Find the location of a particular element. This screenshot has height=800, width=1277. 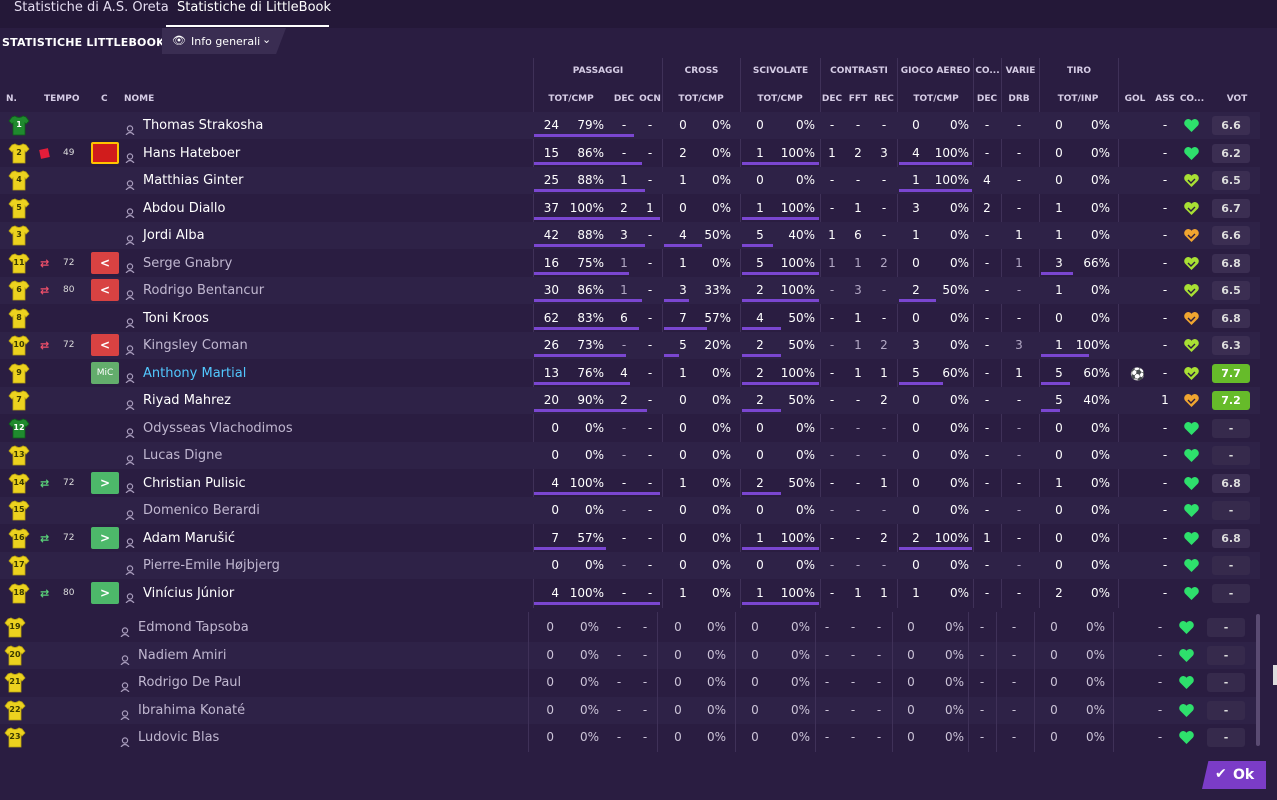

scrollbar is located at coordinates (1258, 680).